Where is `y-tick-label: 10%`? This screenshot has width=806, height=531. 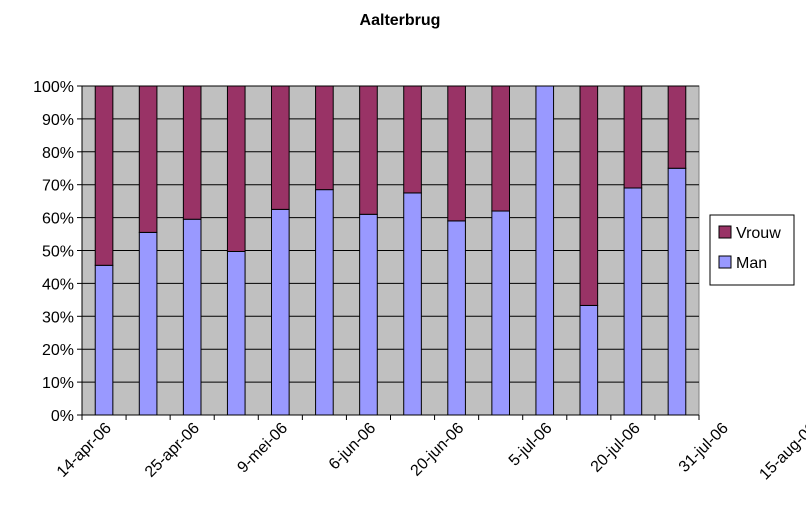 y-tick-label: 10% is located at coordinates (58, 383).